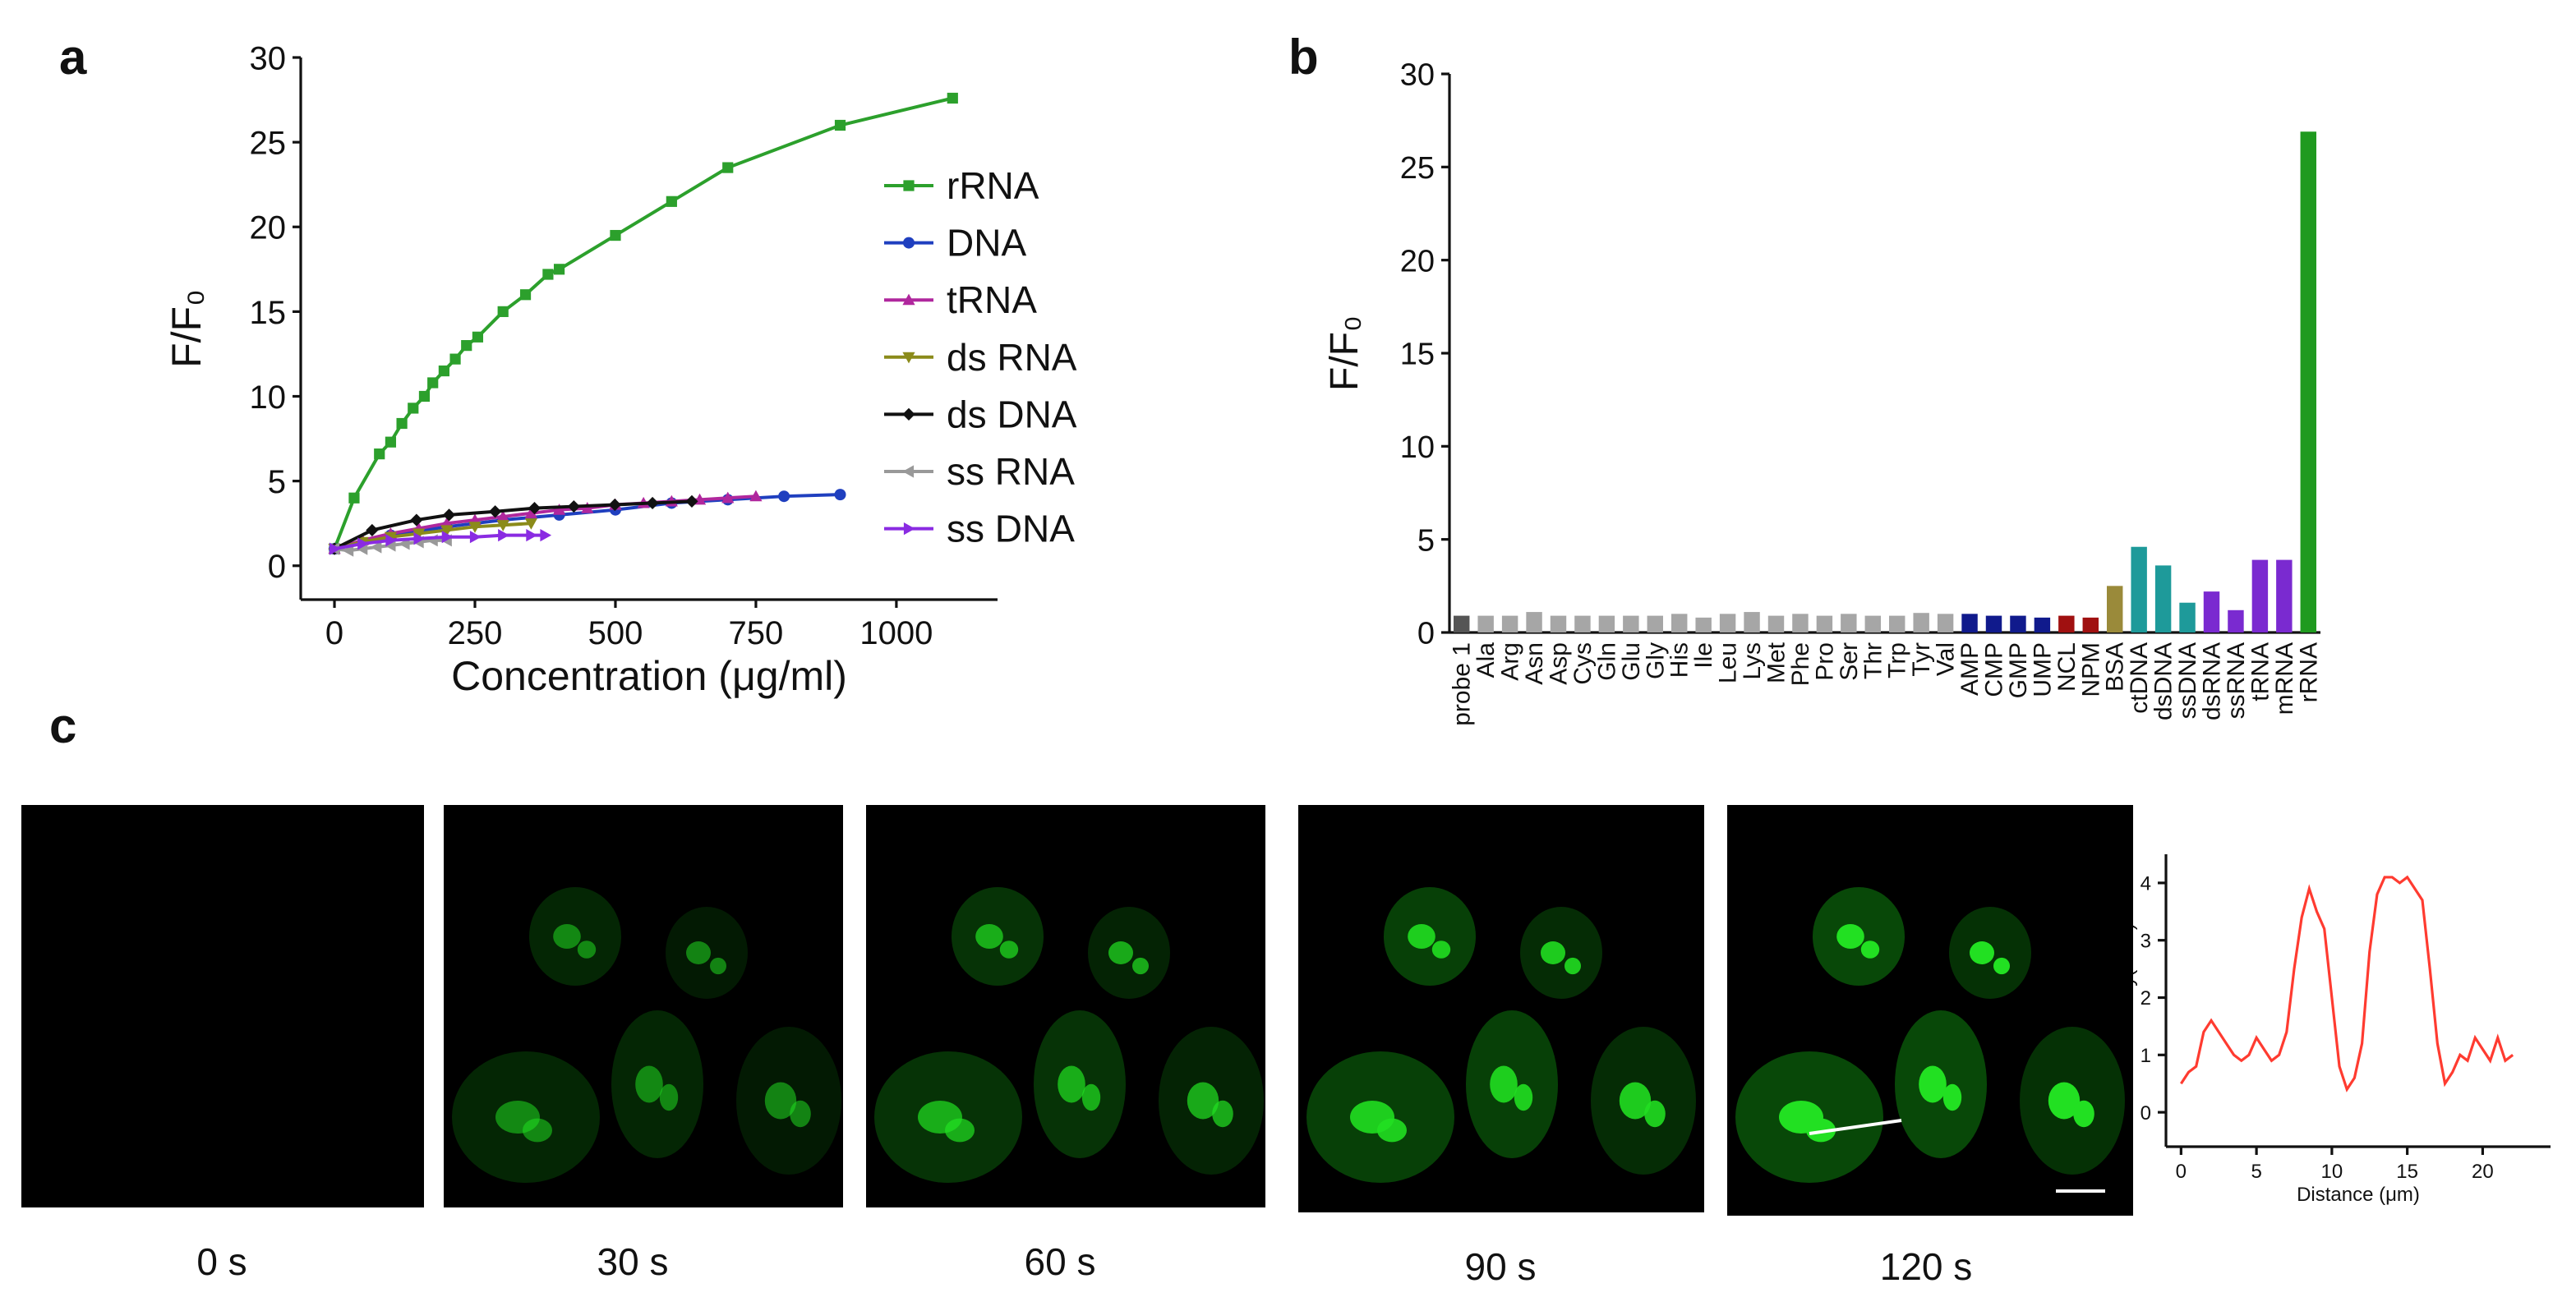  I want to click on legend-label: ss DNA, so click(1011, 529).